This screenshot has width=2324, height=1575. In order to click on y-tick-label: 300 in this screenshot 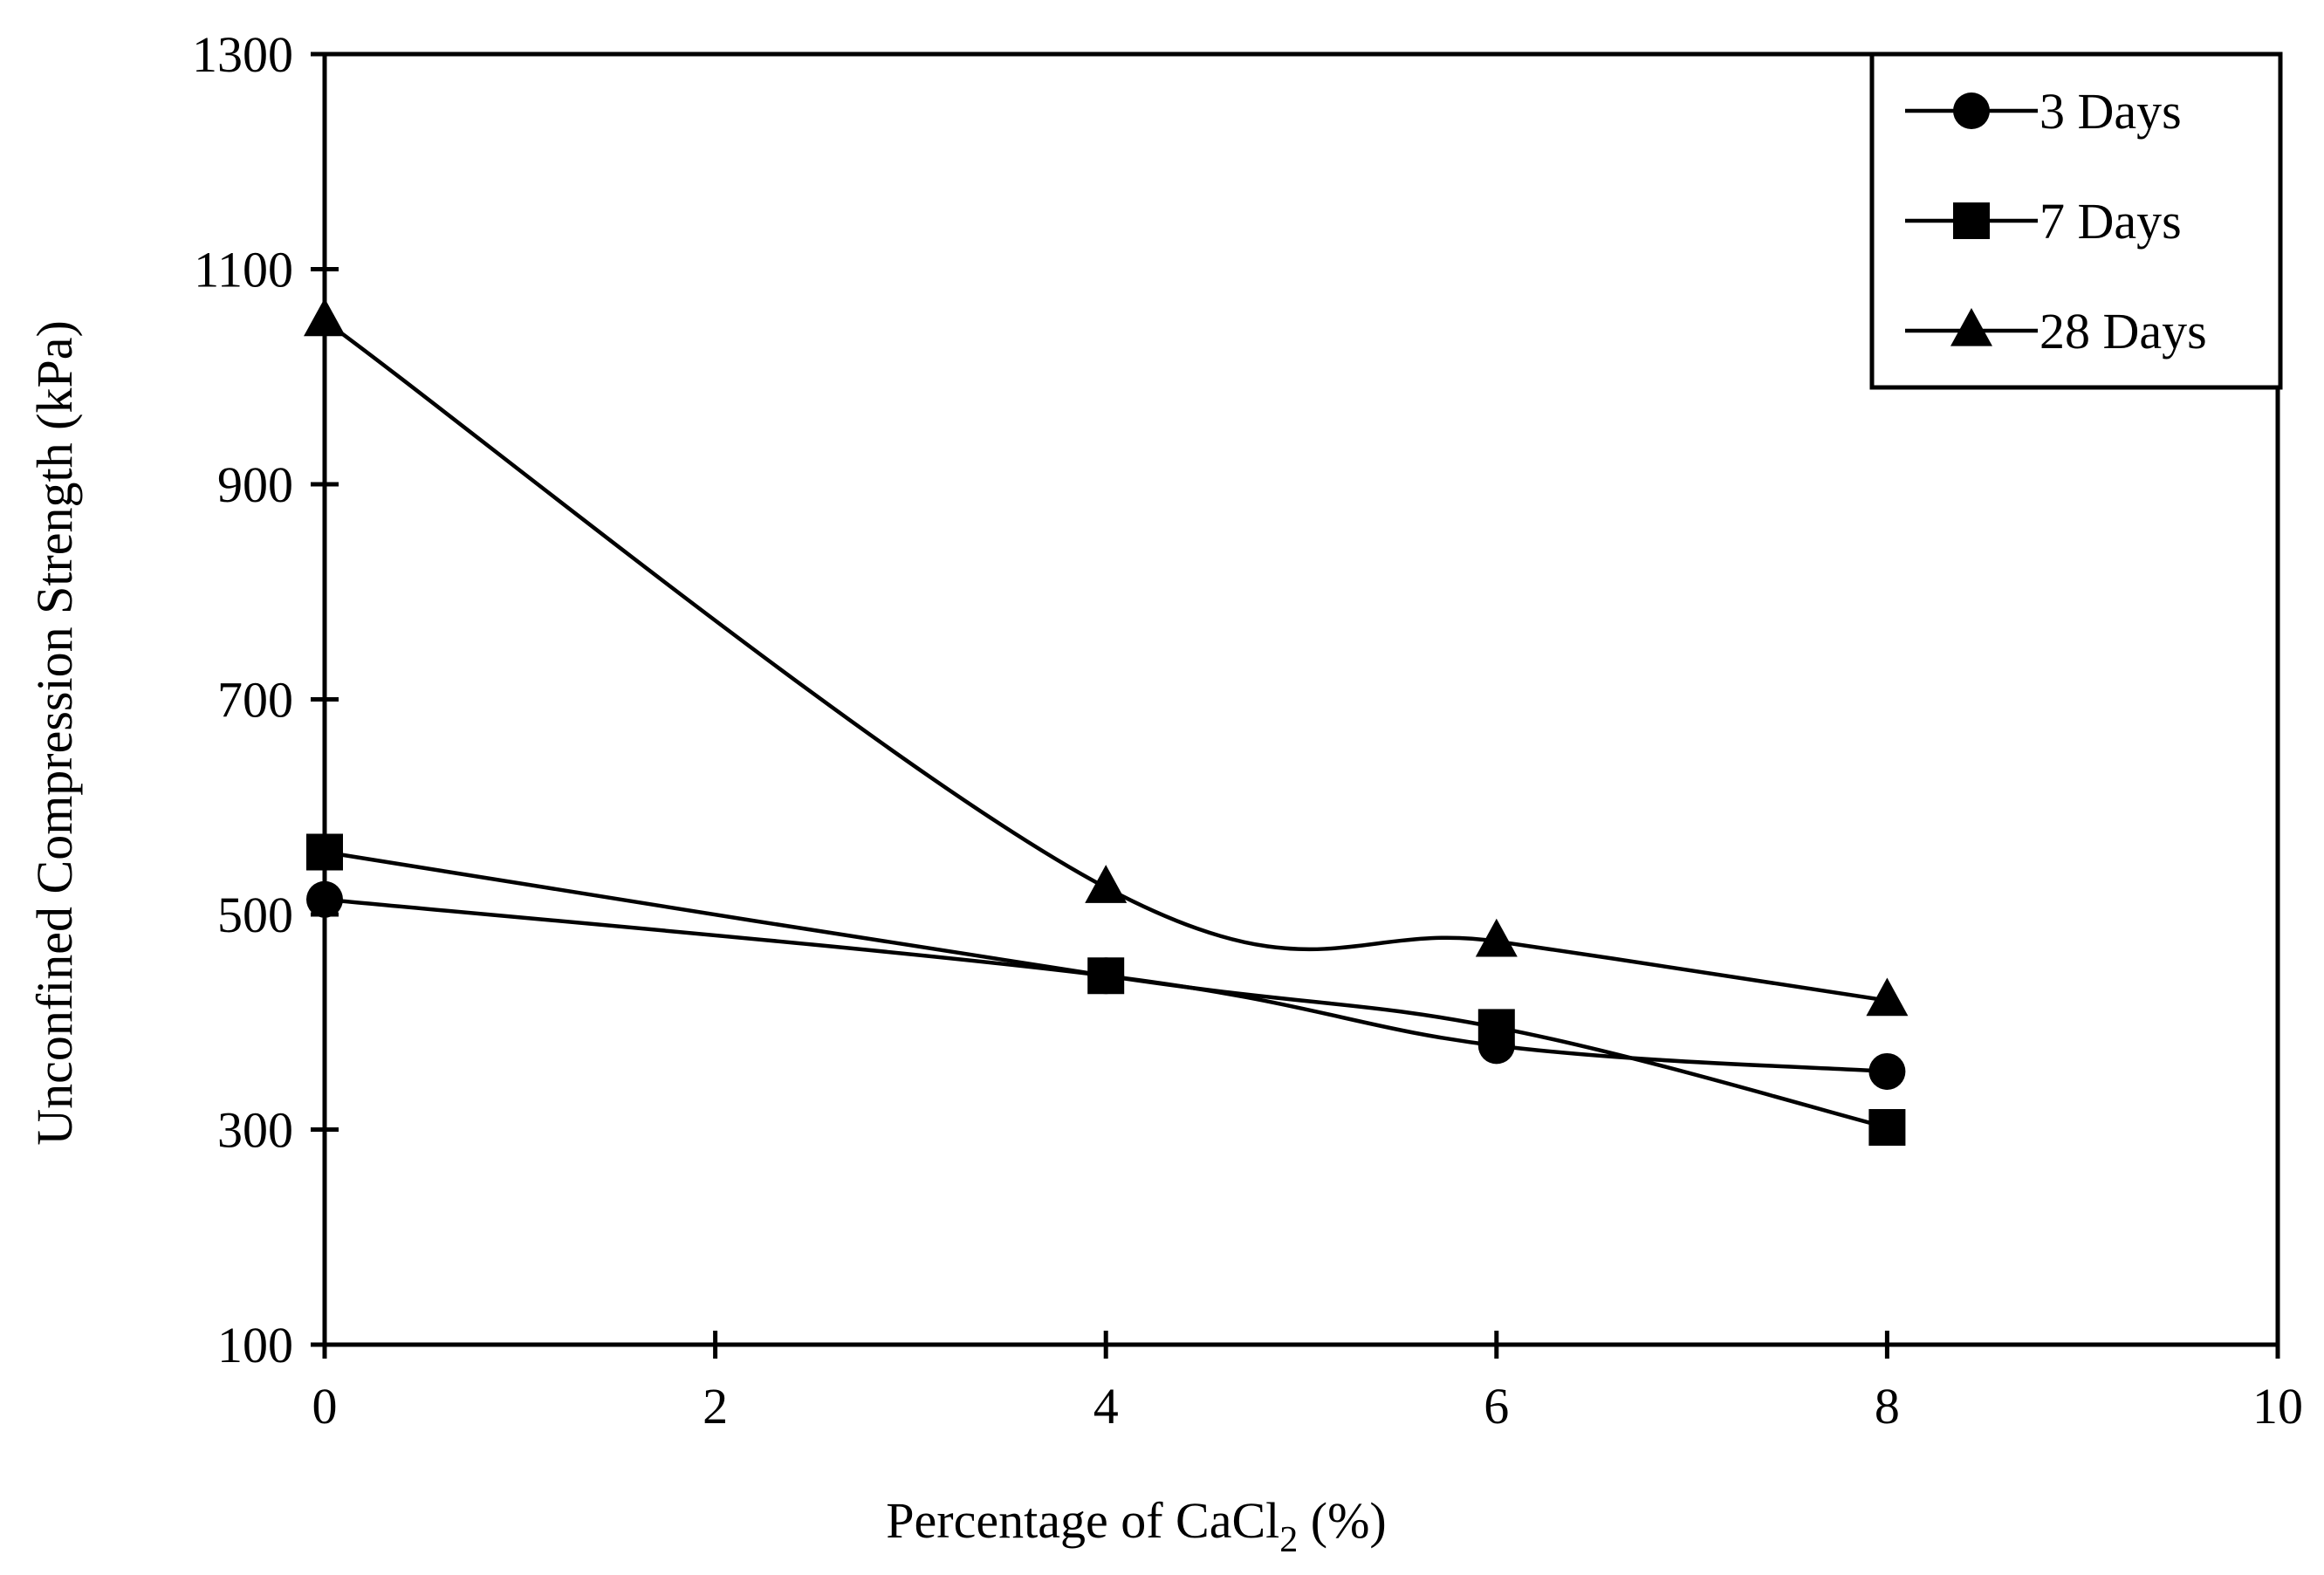, I will do `click(255, 1130)`.